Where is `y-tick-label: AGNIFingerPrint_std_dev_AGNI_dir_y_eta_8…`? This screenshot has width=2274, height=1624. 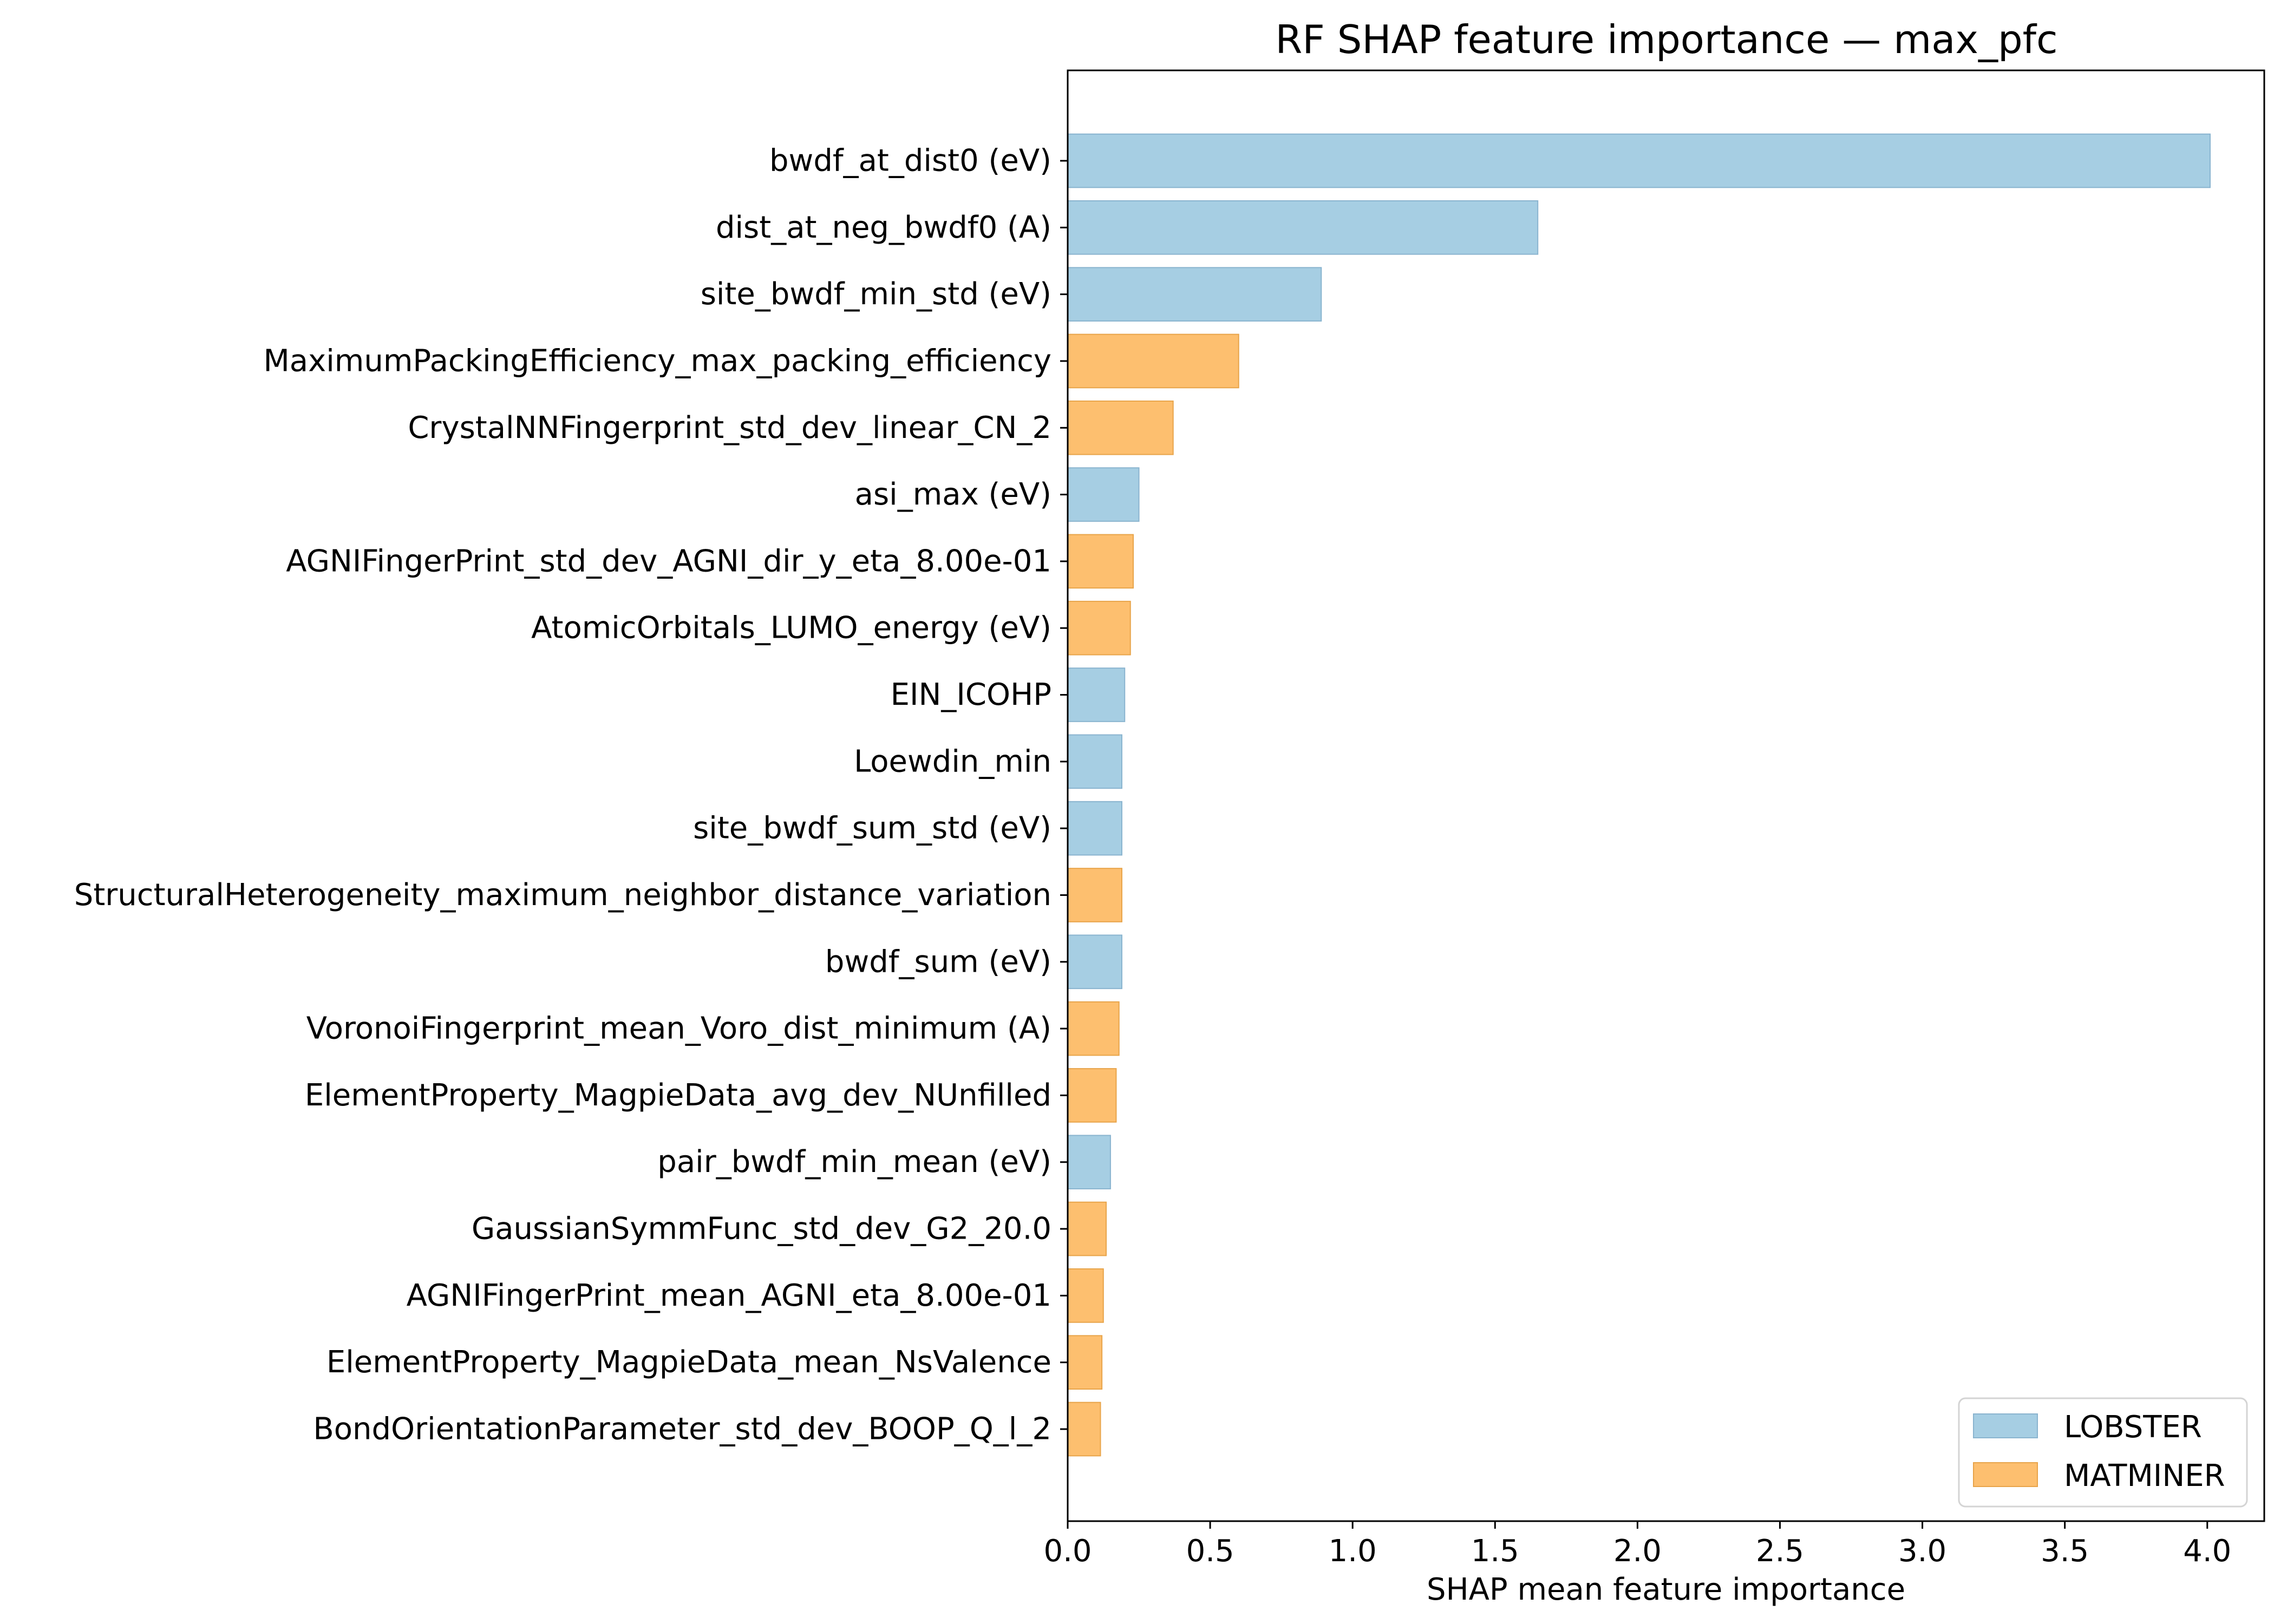
y-tick-label: AGNIFingerPrint_std_dev_AGNI_dir_y_eta_8… is located at coordinates (669, 561).